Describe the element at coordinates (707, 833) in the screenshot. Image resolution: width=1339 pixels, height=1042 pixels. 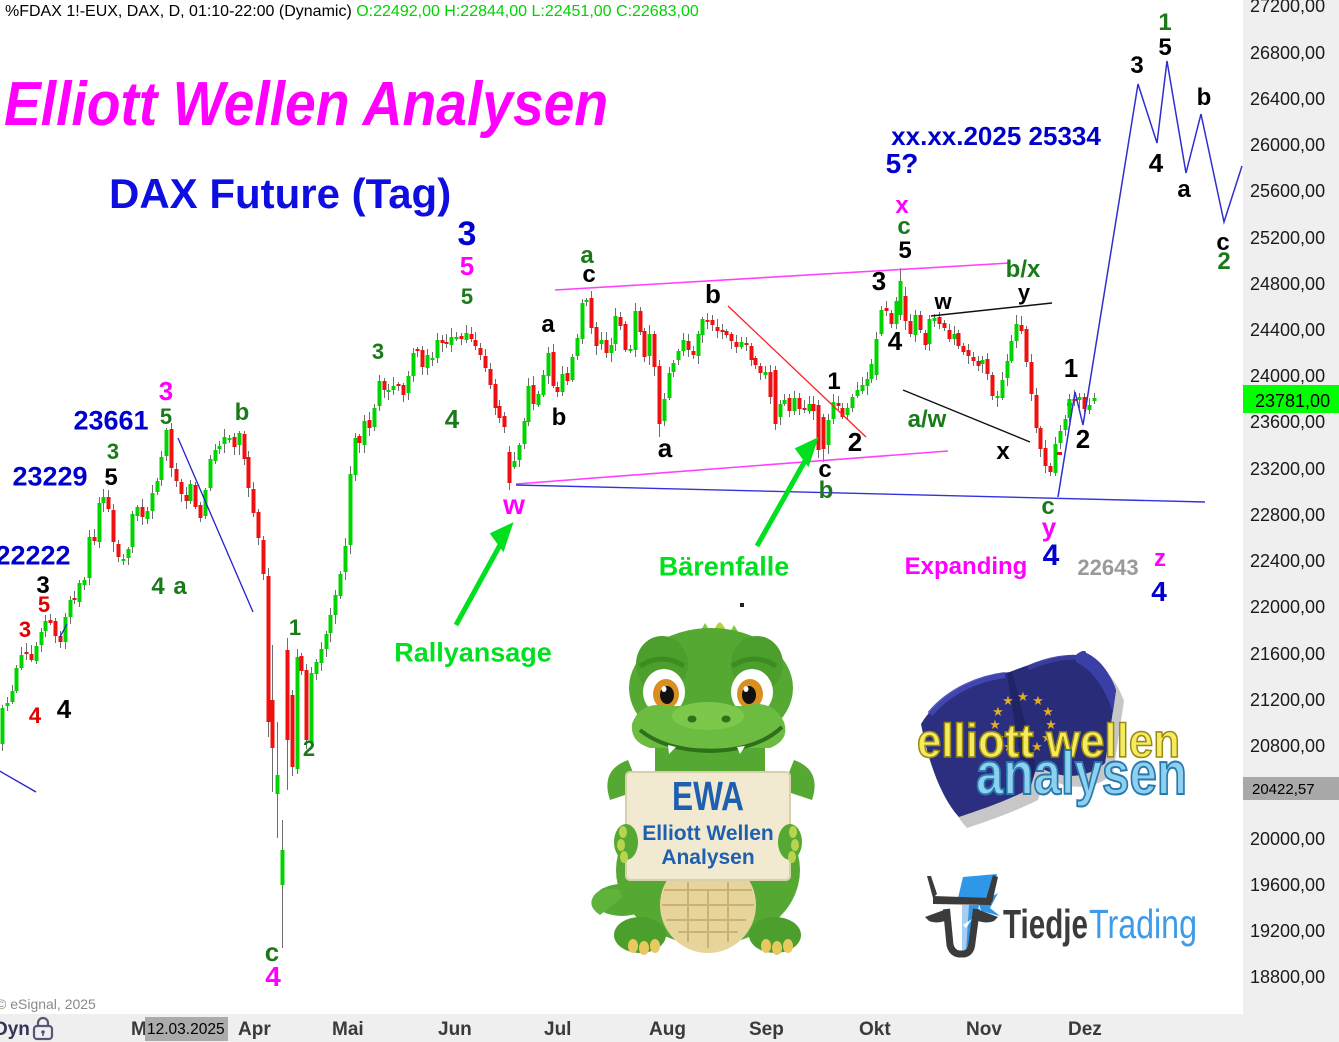
I see `svg-text: Elliott Wellen` at that location.